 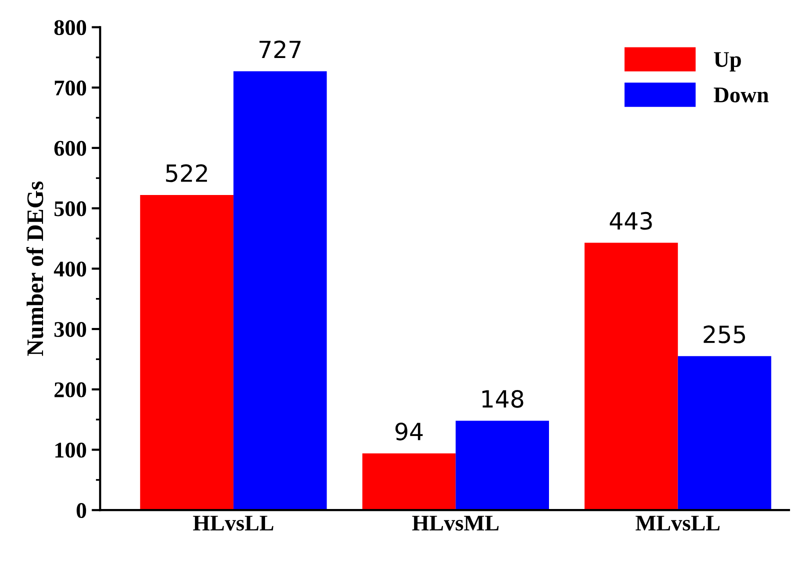 What do you see at coordinates (503, 399) in the screenshot?
I see `data-label: 148` at bounding box center [503, 399].